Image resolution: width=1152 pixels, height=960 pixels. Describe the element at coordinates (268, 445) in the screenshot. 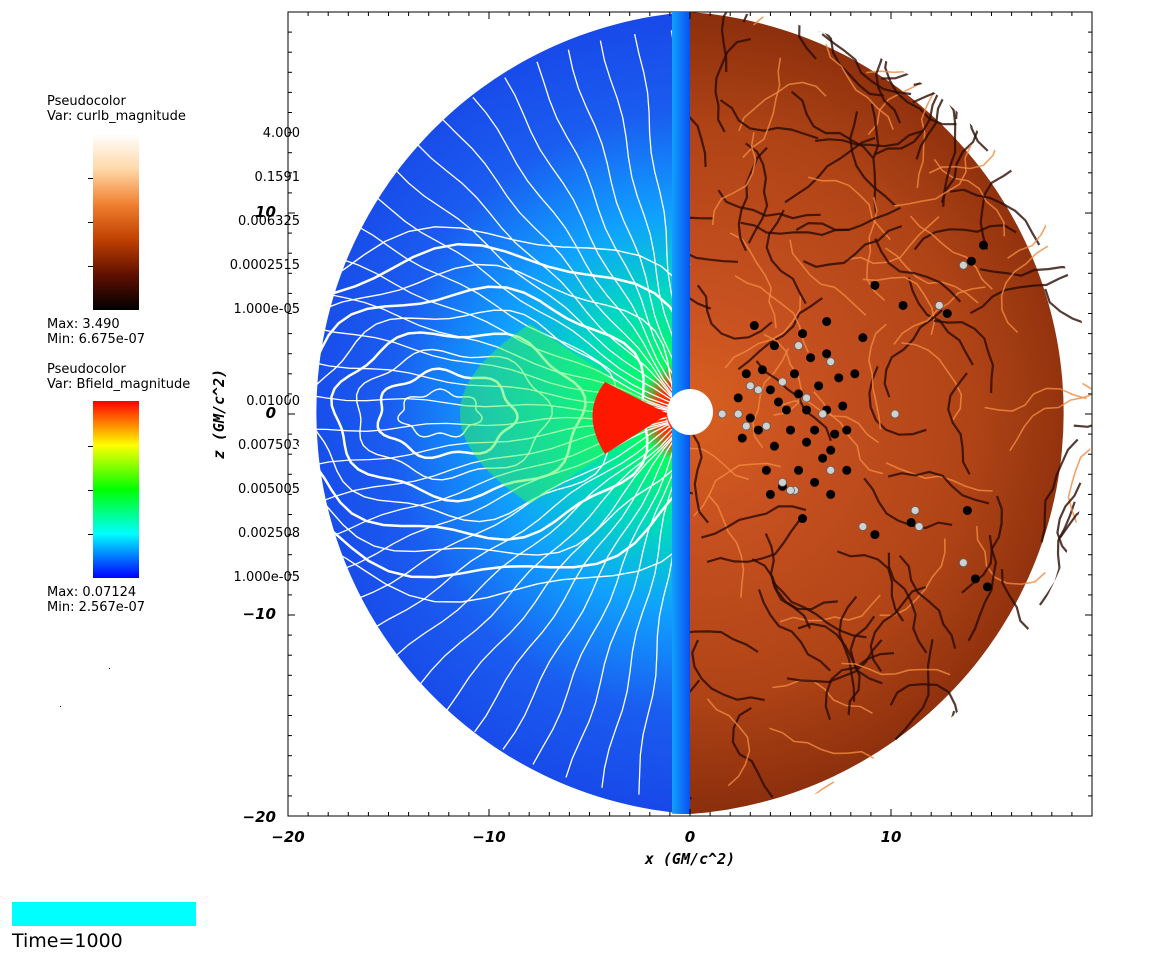

I see `legend-bfield-tick: 0.007503` at that location.